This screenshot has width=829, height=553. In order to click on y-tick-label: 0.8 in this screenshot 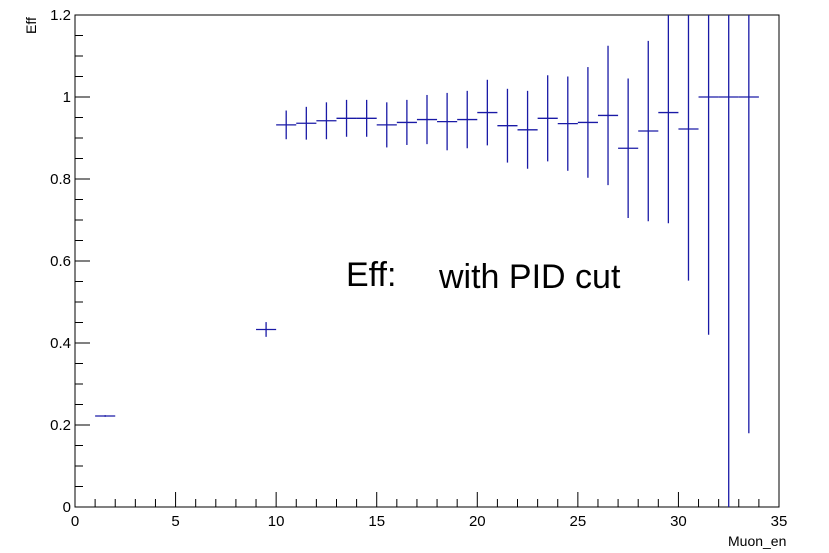, I will do `click(60, 179)`.